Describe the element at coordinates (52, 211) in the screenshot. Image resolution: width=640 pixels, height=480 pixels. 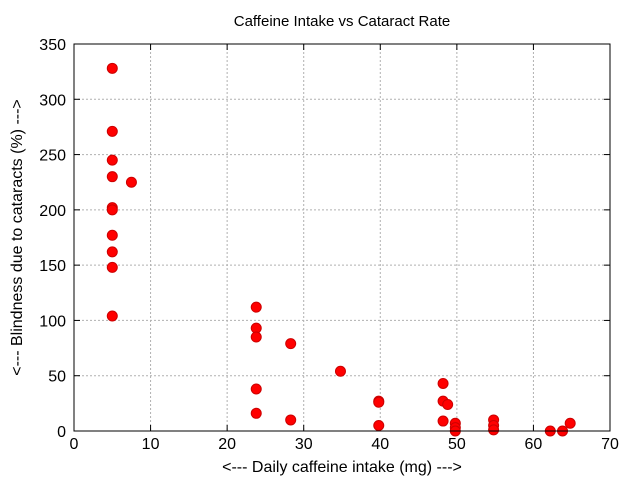
I see `y-tick-label: 200` at that location.